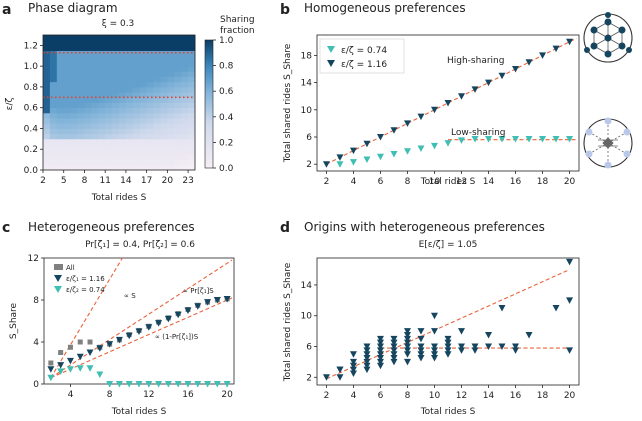 The height and width of the screenshot is (421, 642). I want to click on colorbar-tick-label: 0.0, so click(226, 169).